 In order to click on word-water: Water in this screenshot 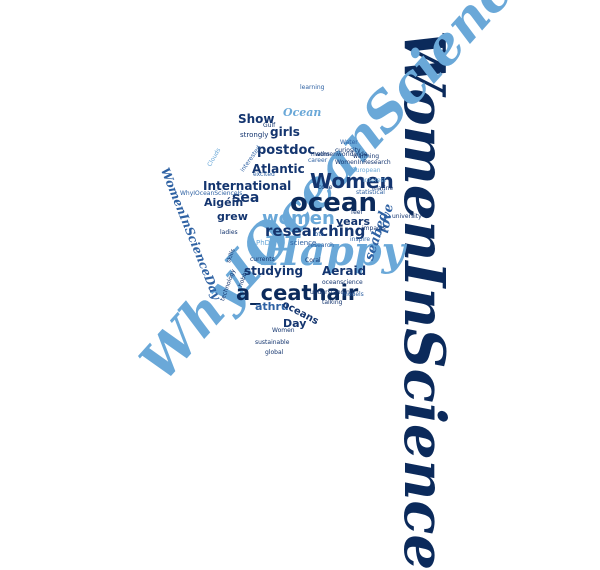, I will do `click(349, 142)`.